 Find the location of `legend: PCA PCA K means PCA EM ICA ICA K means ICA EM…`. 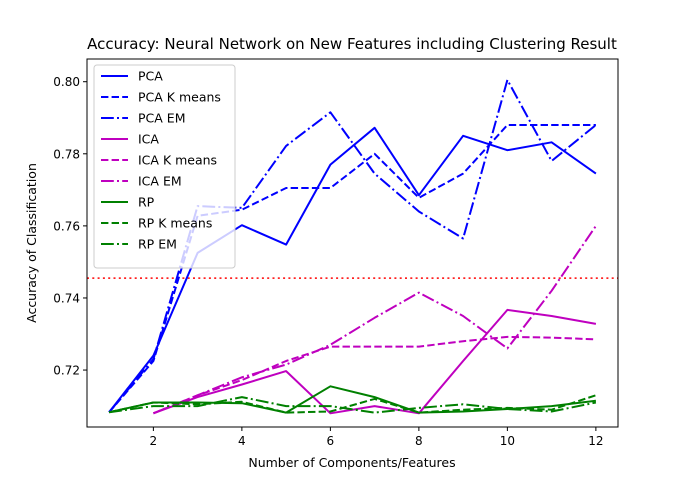

legend: PCA PCA K means PCA EM ICA ICA K means ICA EM… is located at coordinates (164, 166).